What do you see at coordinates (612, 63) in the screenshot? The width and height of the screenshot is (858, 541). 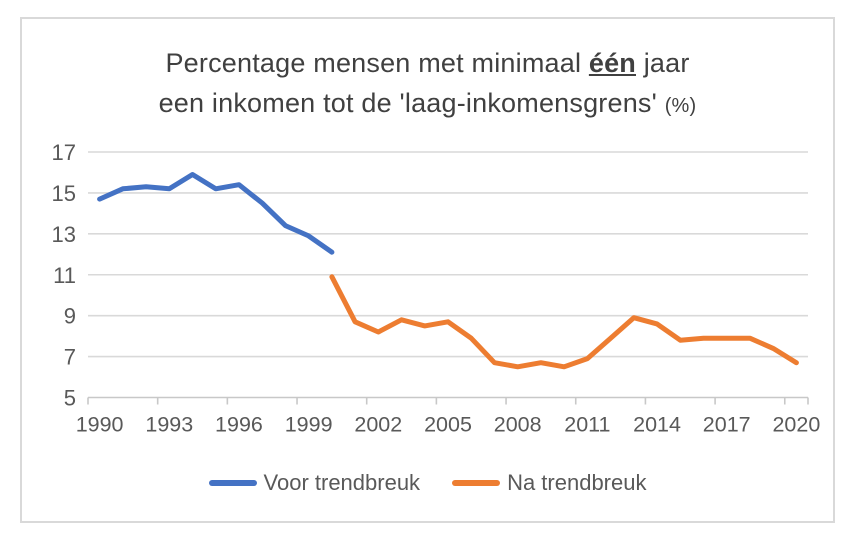 I see `title-emphasis: één` at bounding box center [612, 63].